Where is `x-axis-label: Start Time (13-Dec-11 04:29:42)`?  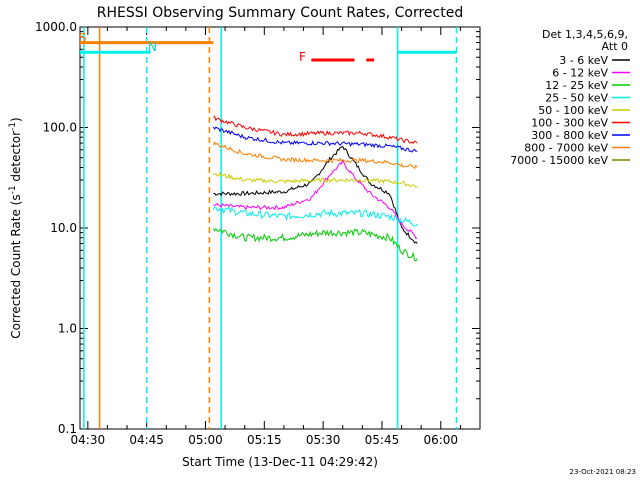 x-axis-label: Start Time (13-Dec-11 04:29:42) is located at coordinates (280, 462).